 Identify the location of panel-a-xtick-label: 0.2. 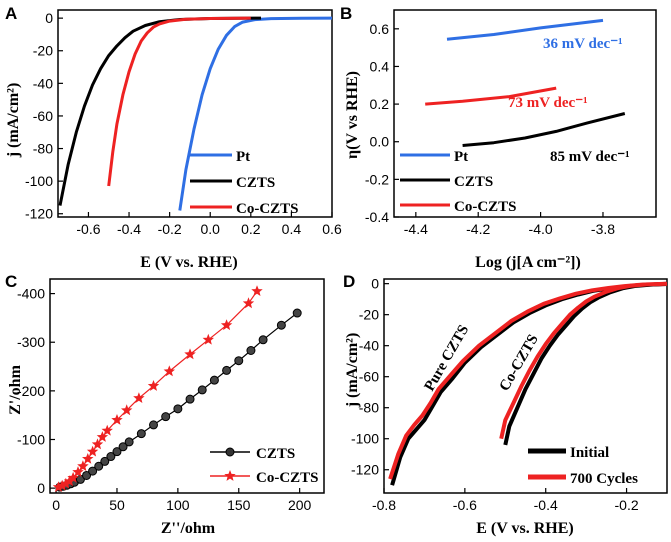
(251, 229).